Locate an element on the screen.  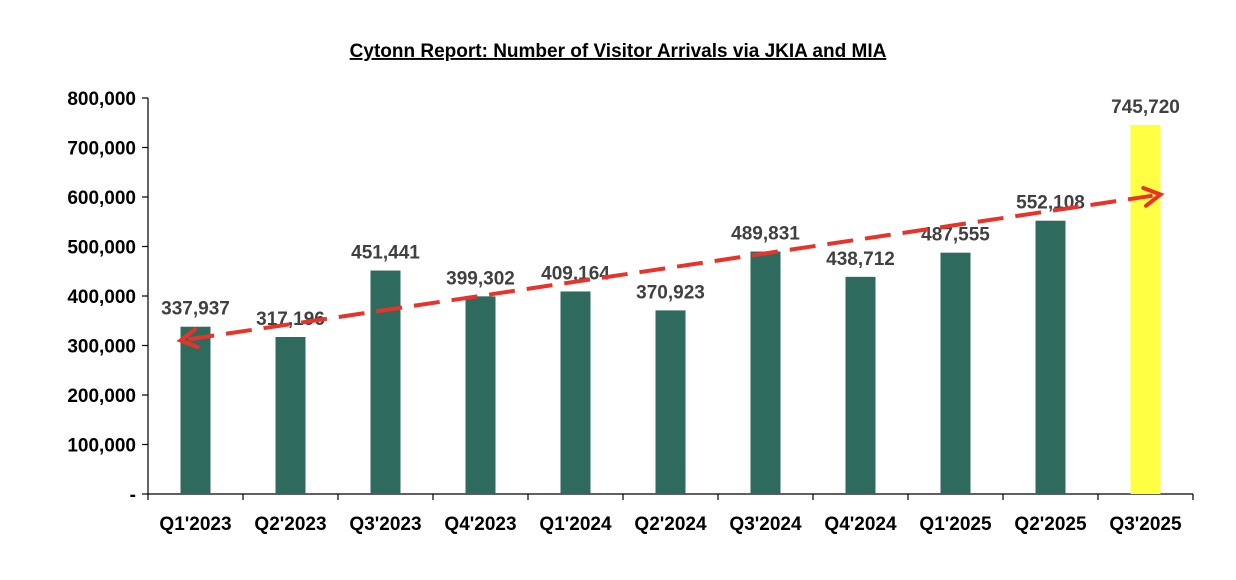
x-tick-label: Q1'2025 is located at coordinates (955, 524).